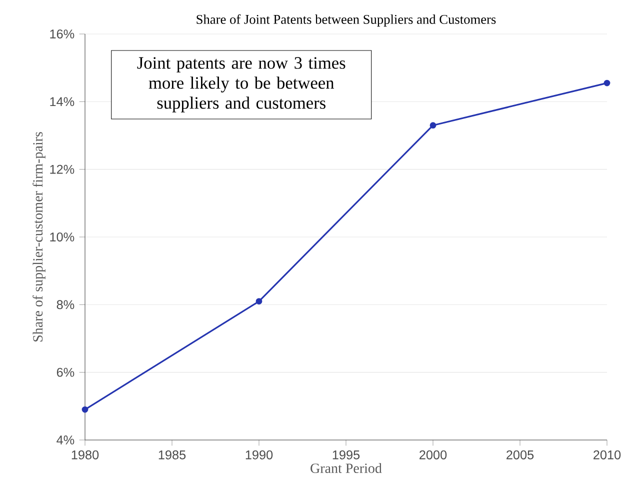 Image resolution: width=626 pixels, height=498 pixels. What do you see at coordinates (259, 455) in the screenshot?
I see `x-tick-label: 1990` at bounding box center [259, 455].